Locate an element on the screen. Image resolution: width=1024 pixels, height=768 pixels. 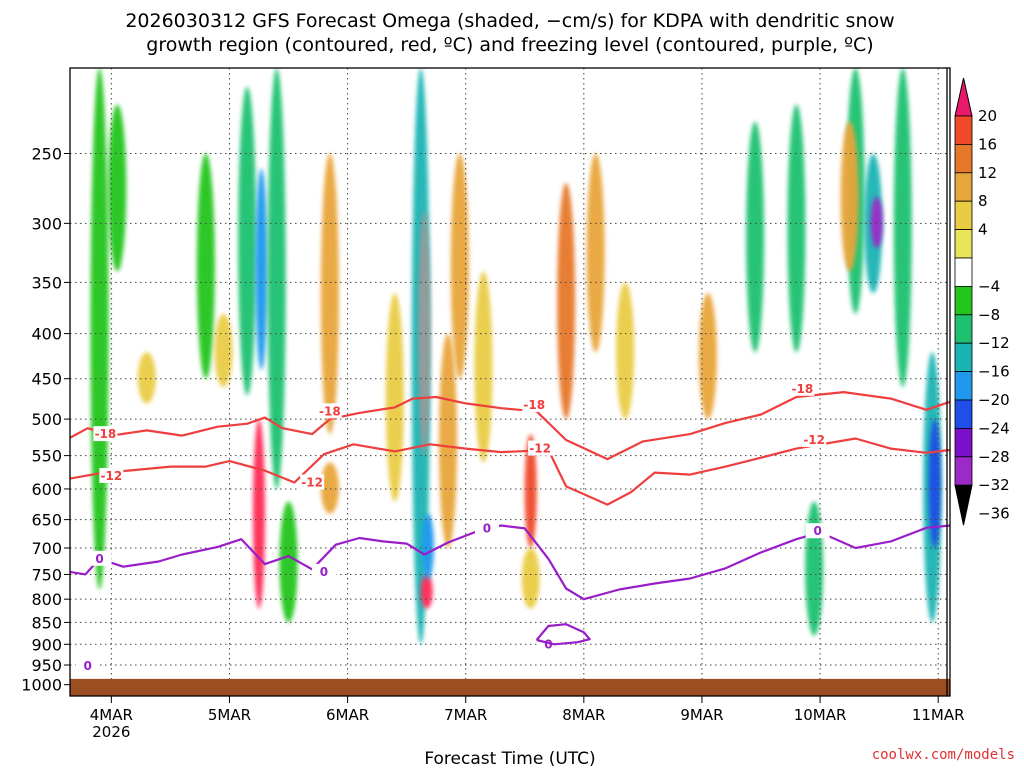
y-tick-label-950: 950 is located at coordinates (46, 665).